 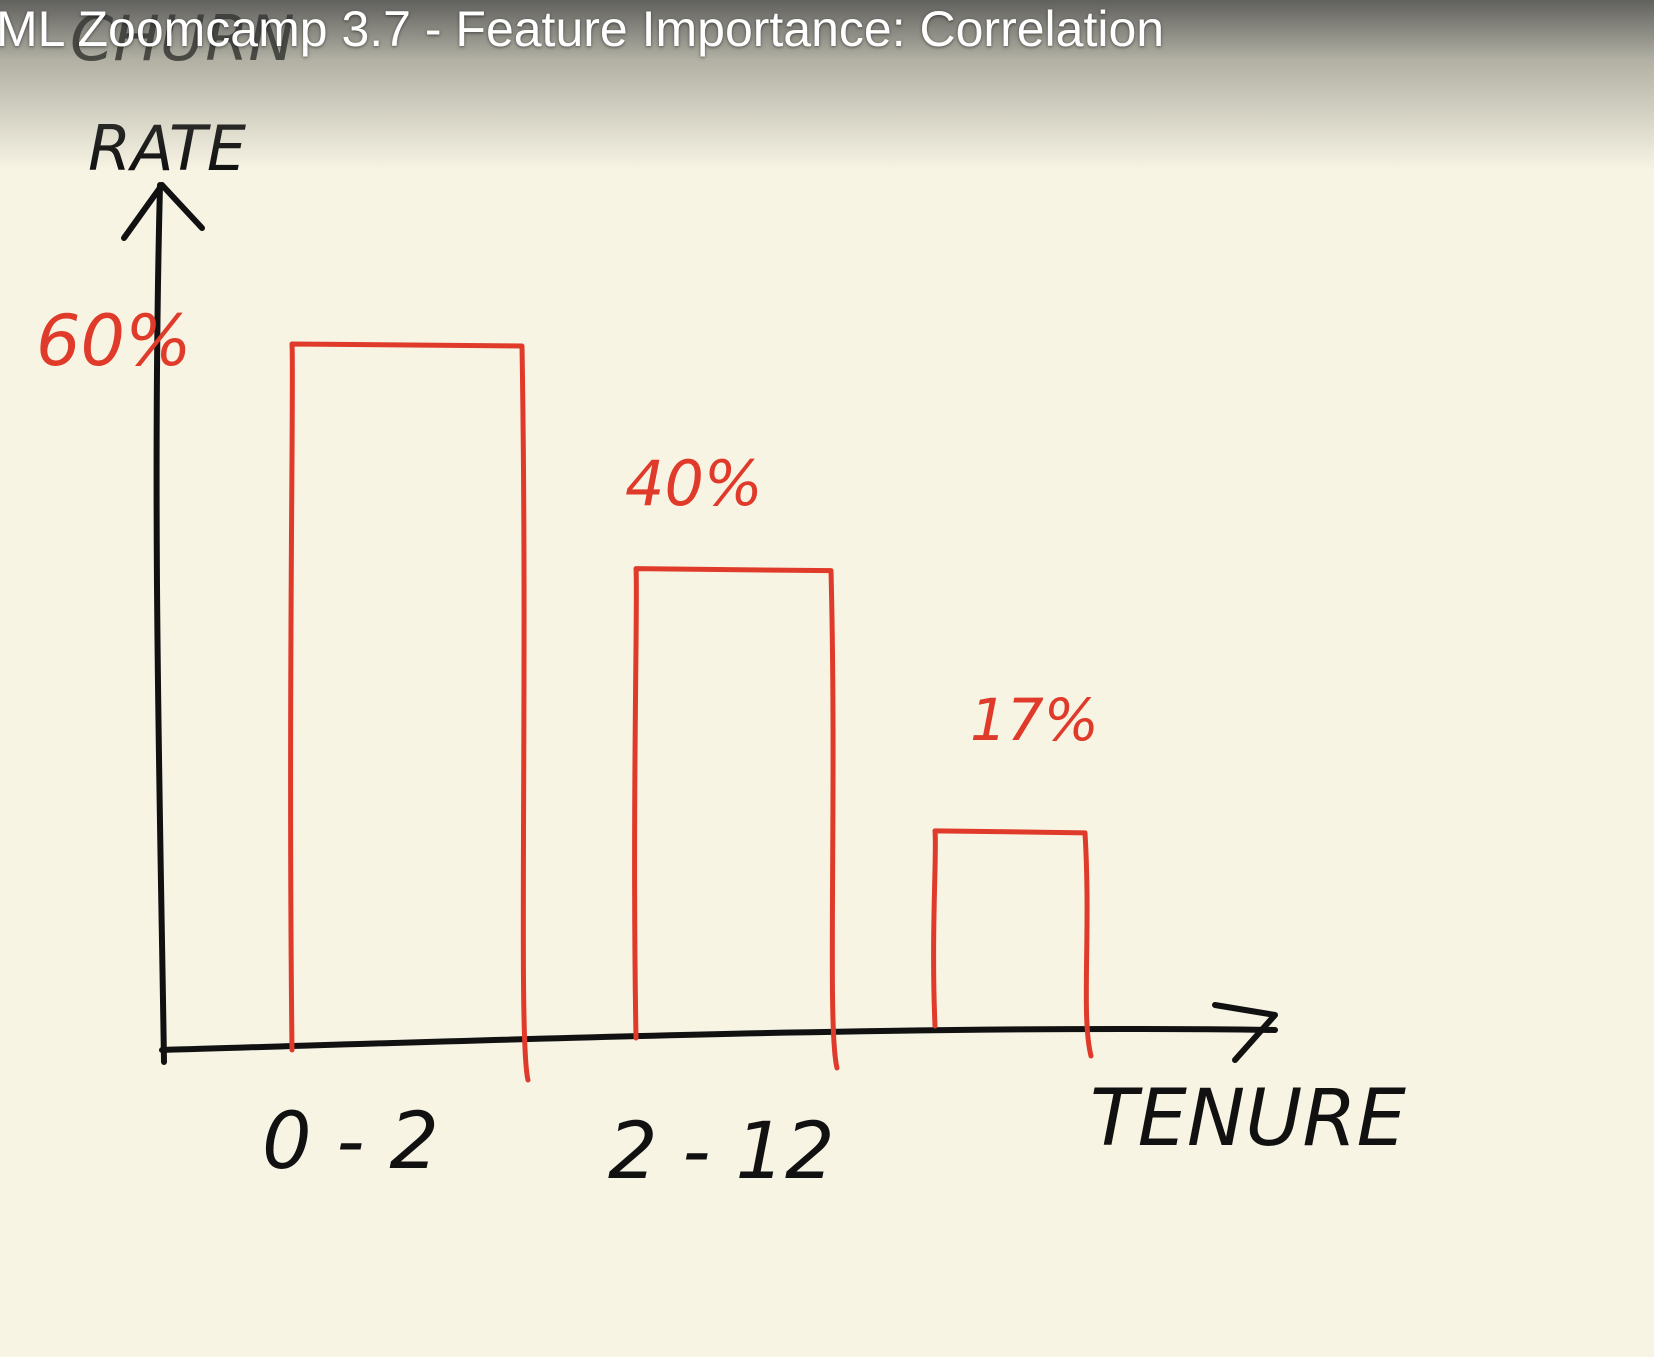 I want to click on data-label-1: 60%, so click(x=114, y=341).